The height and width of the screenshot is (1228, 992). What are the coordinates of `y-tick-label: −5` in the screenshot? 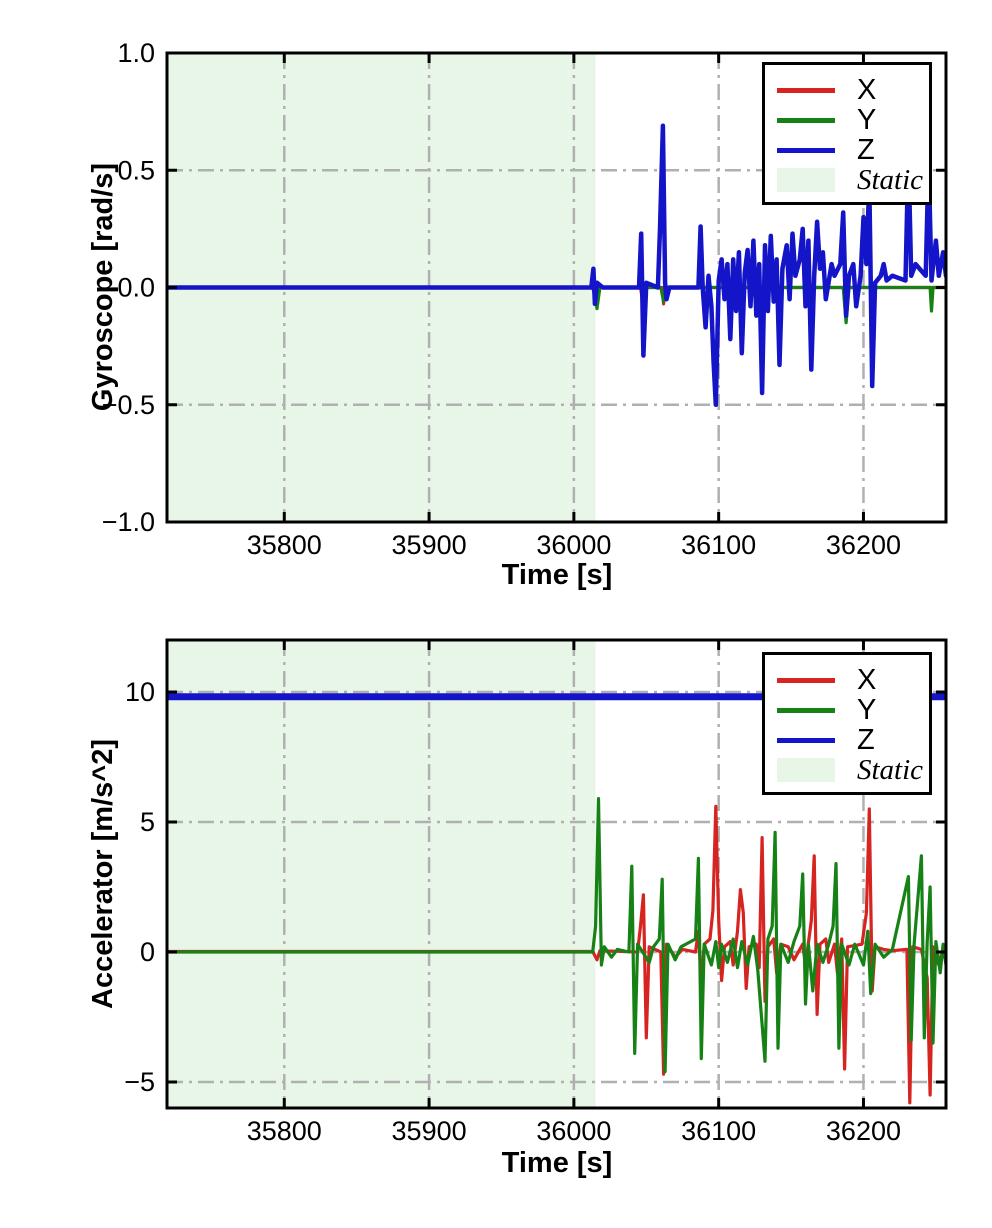 It's located at (139, 1082).